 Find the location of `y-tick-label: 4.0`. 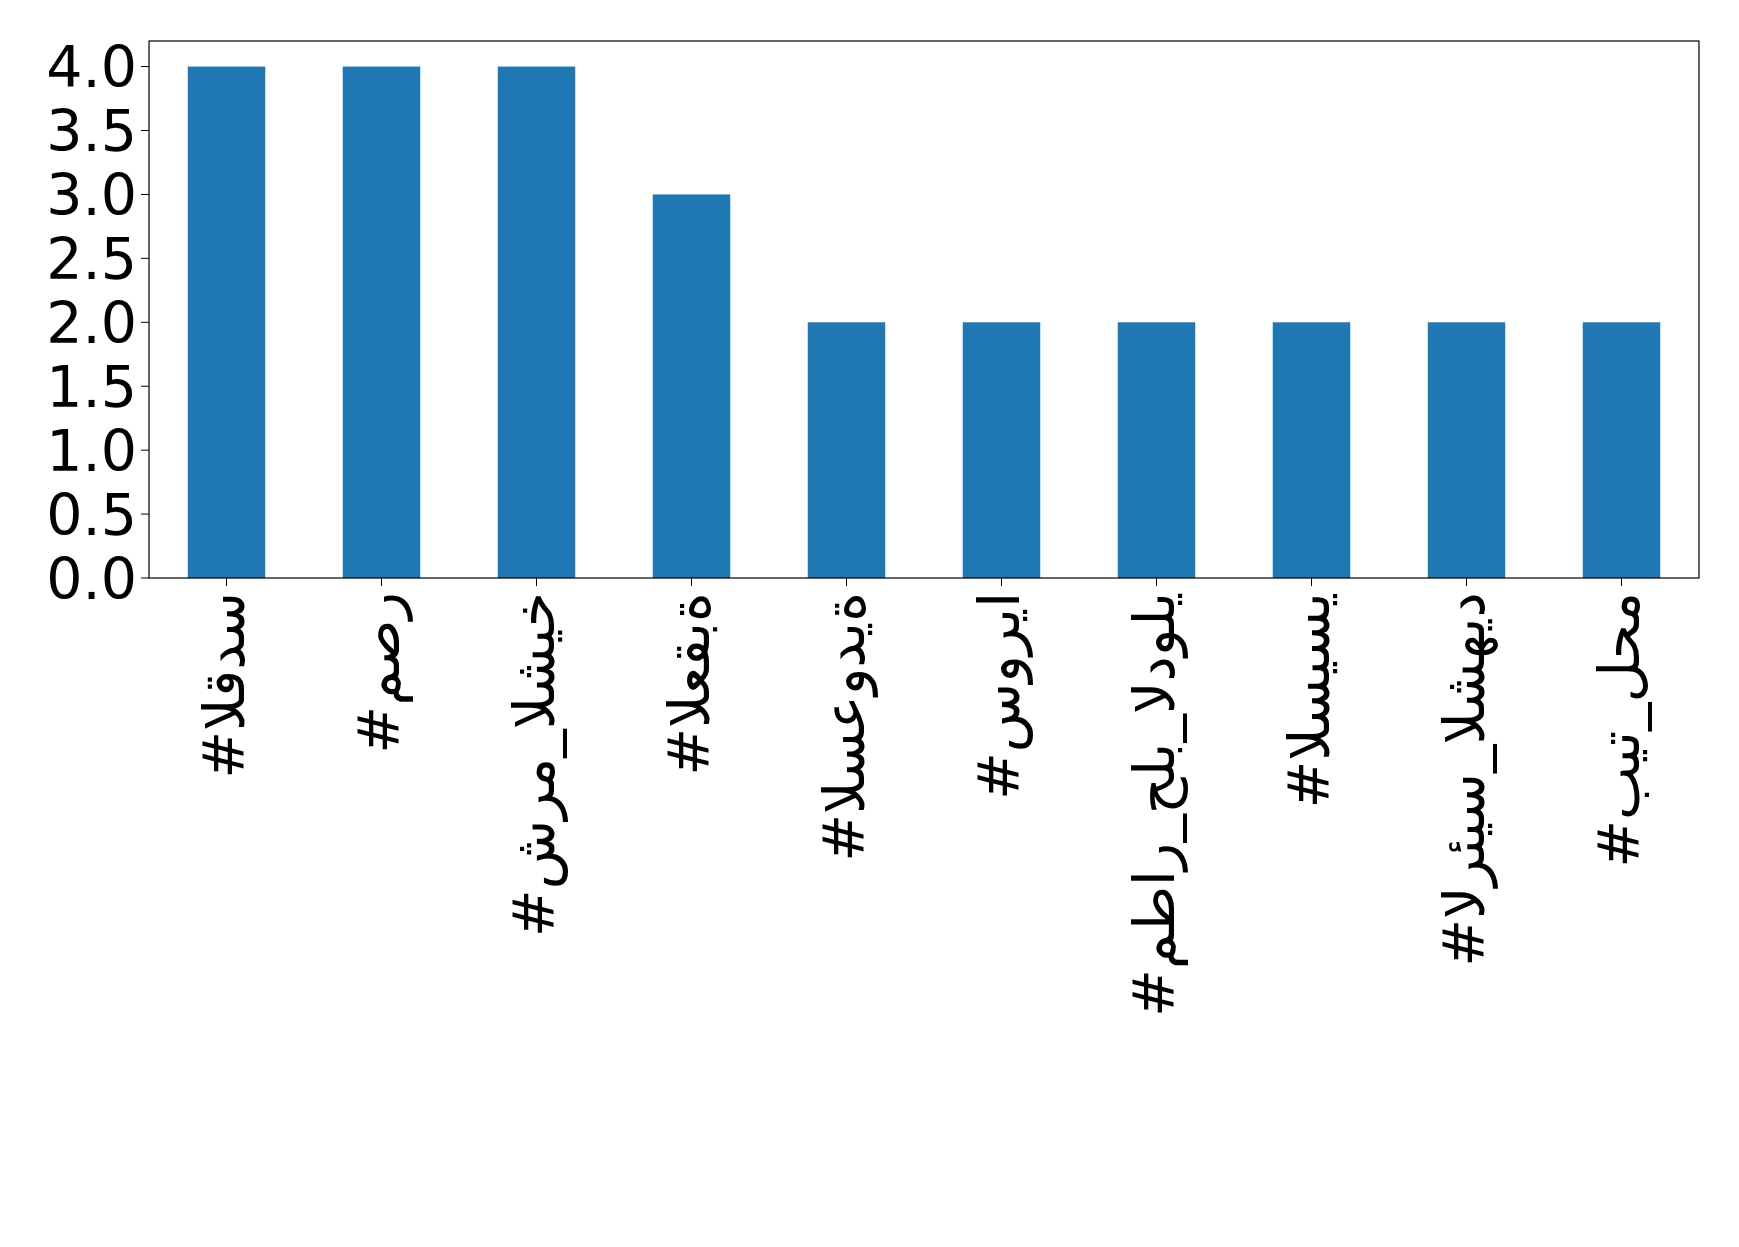

y-tick-label: 4.0 is located at coordinates (91, 67).